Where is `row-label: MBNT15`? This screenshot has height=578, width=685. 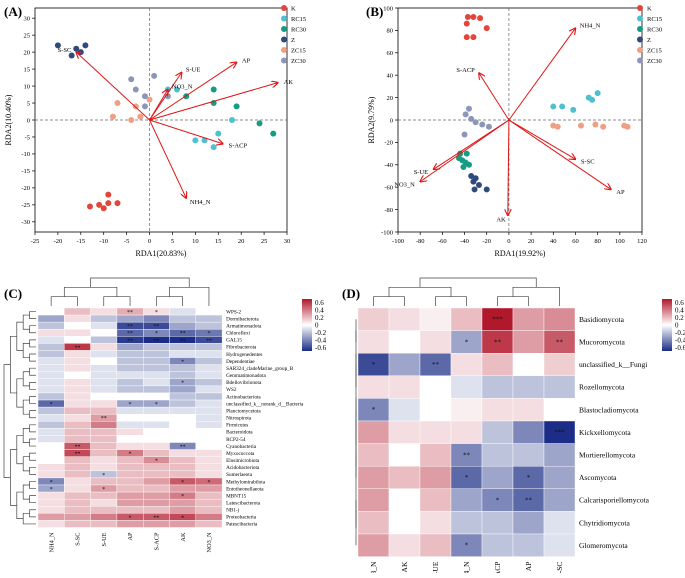
row-label: MBNT15 is located at coordinates (236, 496).